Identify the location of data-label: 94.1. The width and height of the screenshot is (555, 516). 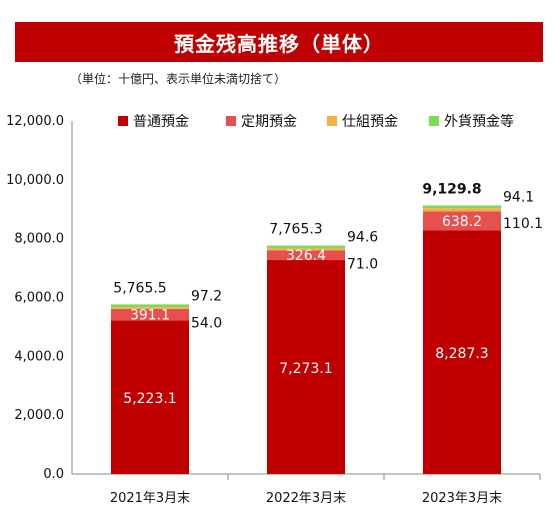
(518, 197).